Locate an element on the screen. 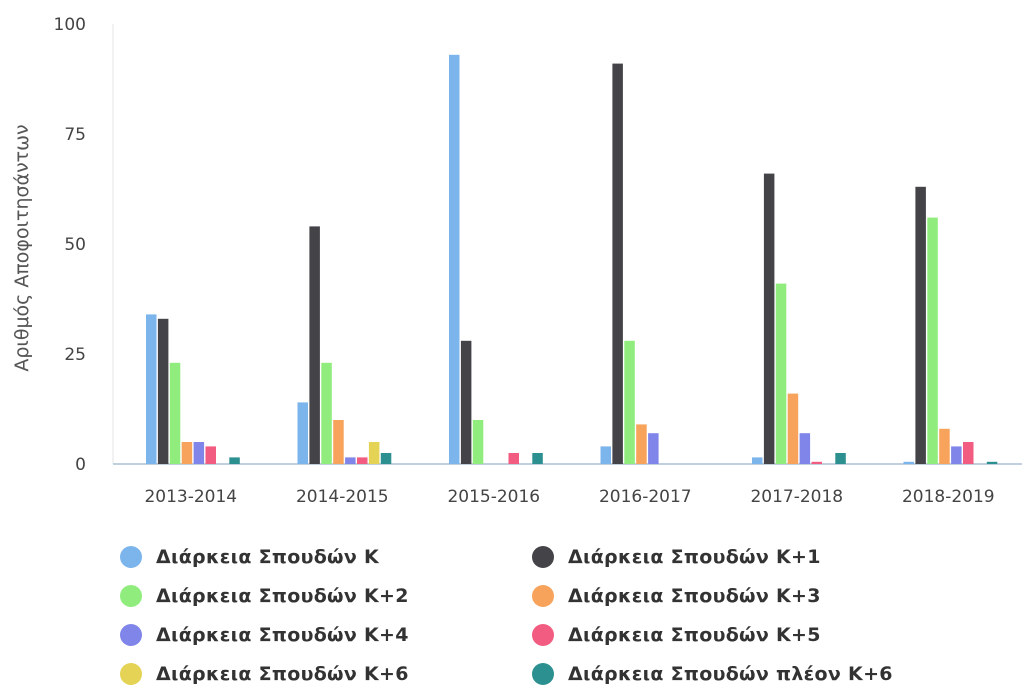  legend-item: Διάρκεια Σπουδών Κ is located at coordinates (326, 557).